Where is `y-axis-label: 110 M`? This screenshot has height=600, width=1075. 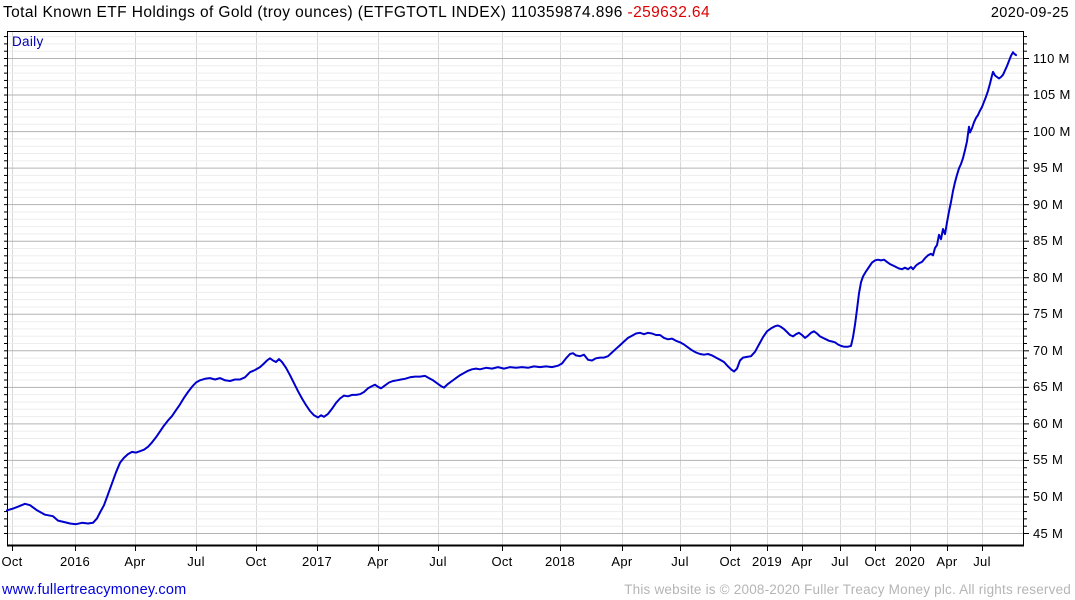 y-axis-label: 110 M is located at coordinates (1051, 58).